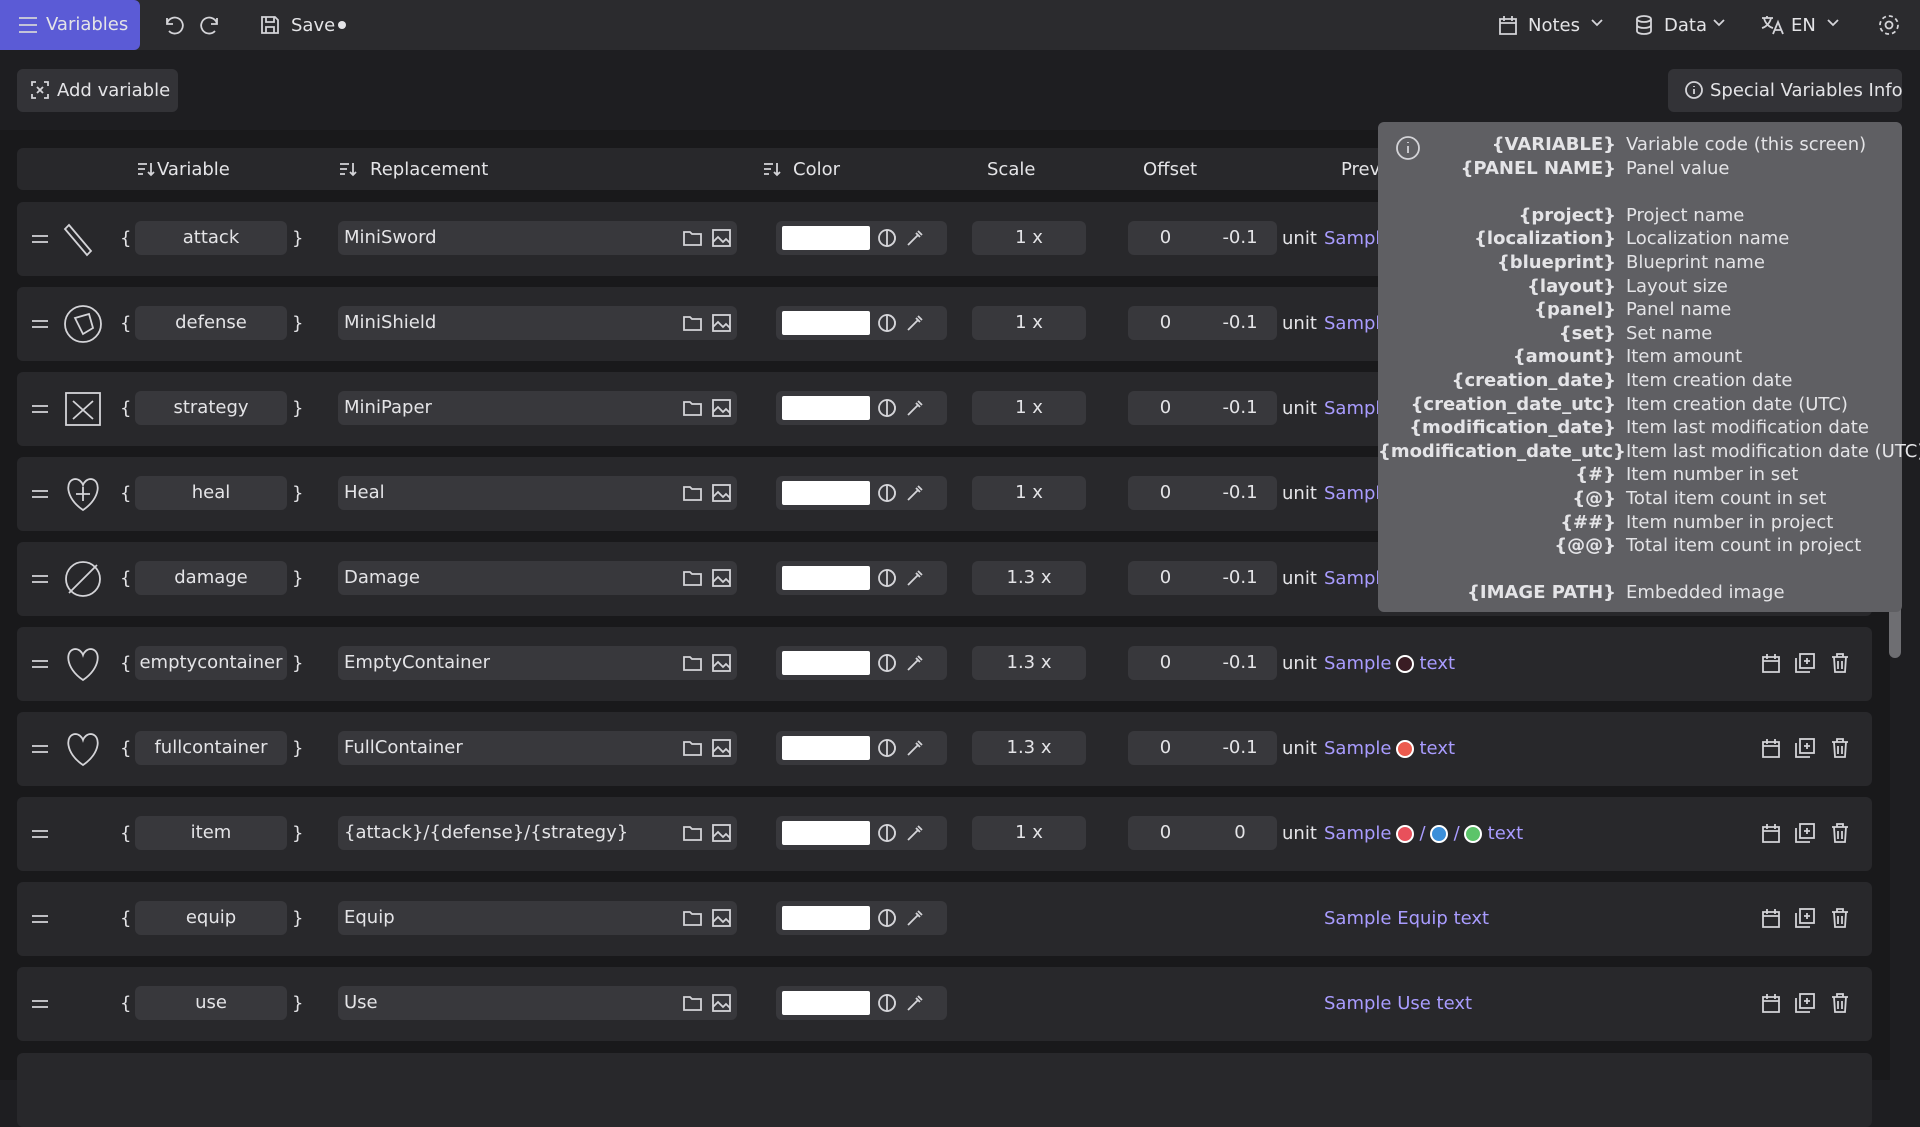 The image size is (1920, 1127). I want to click on variable-input: use, so click(211, 1003).